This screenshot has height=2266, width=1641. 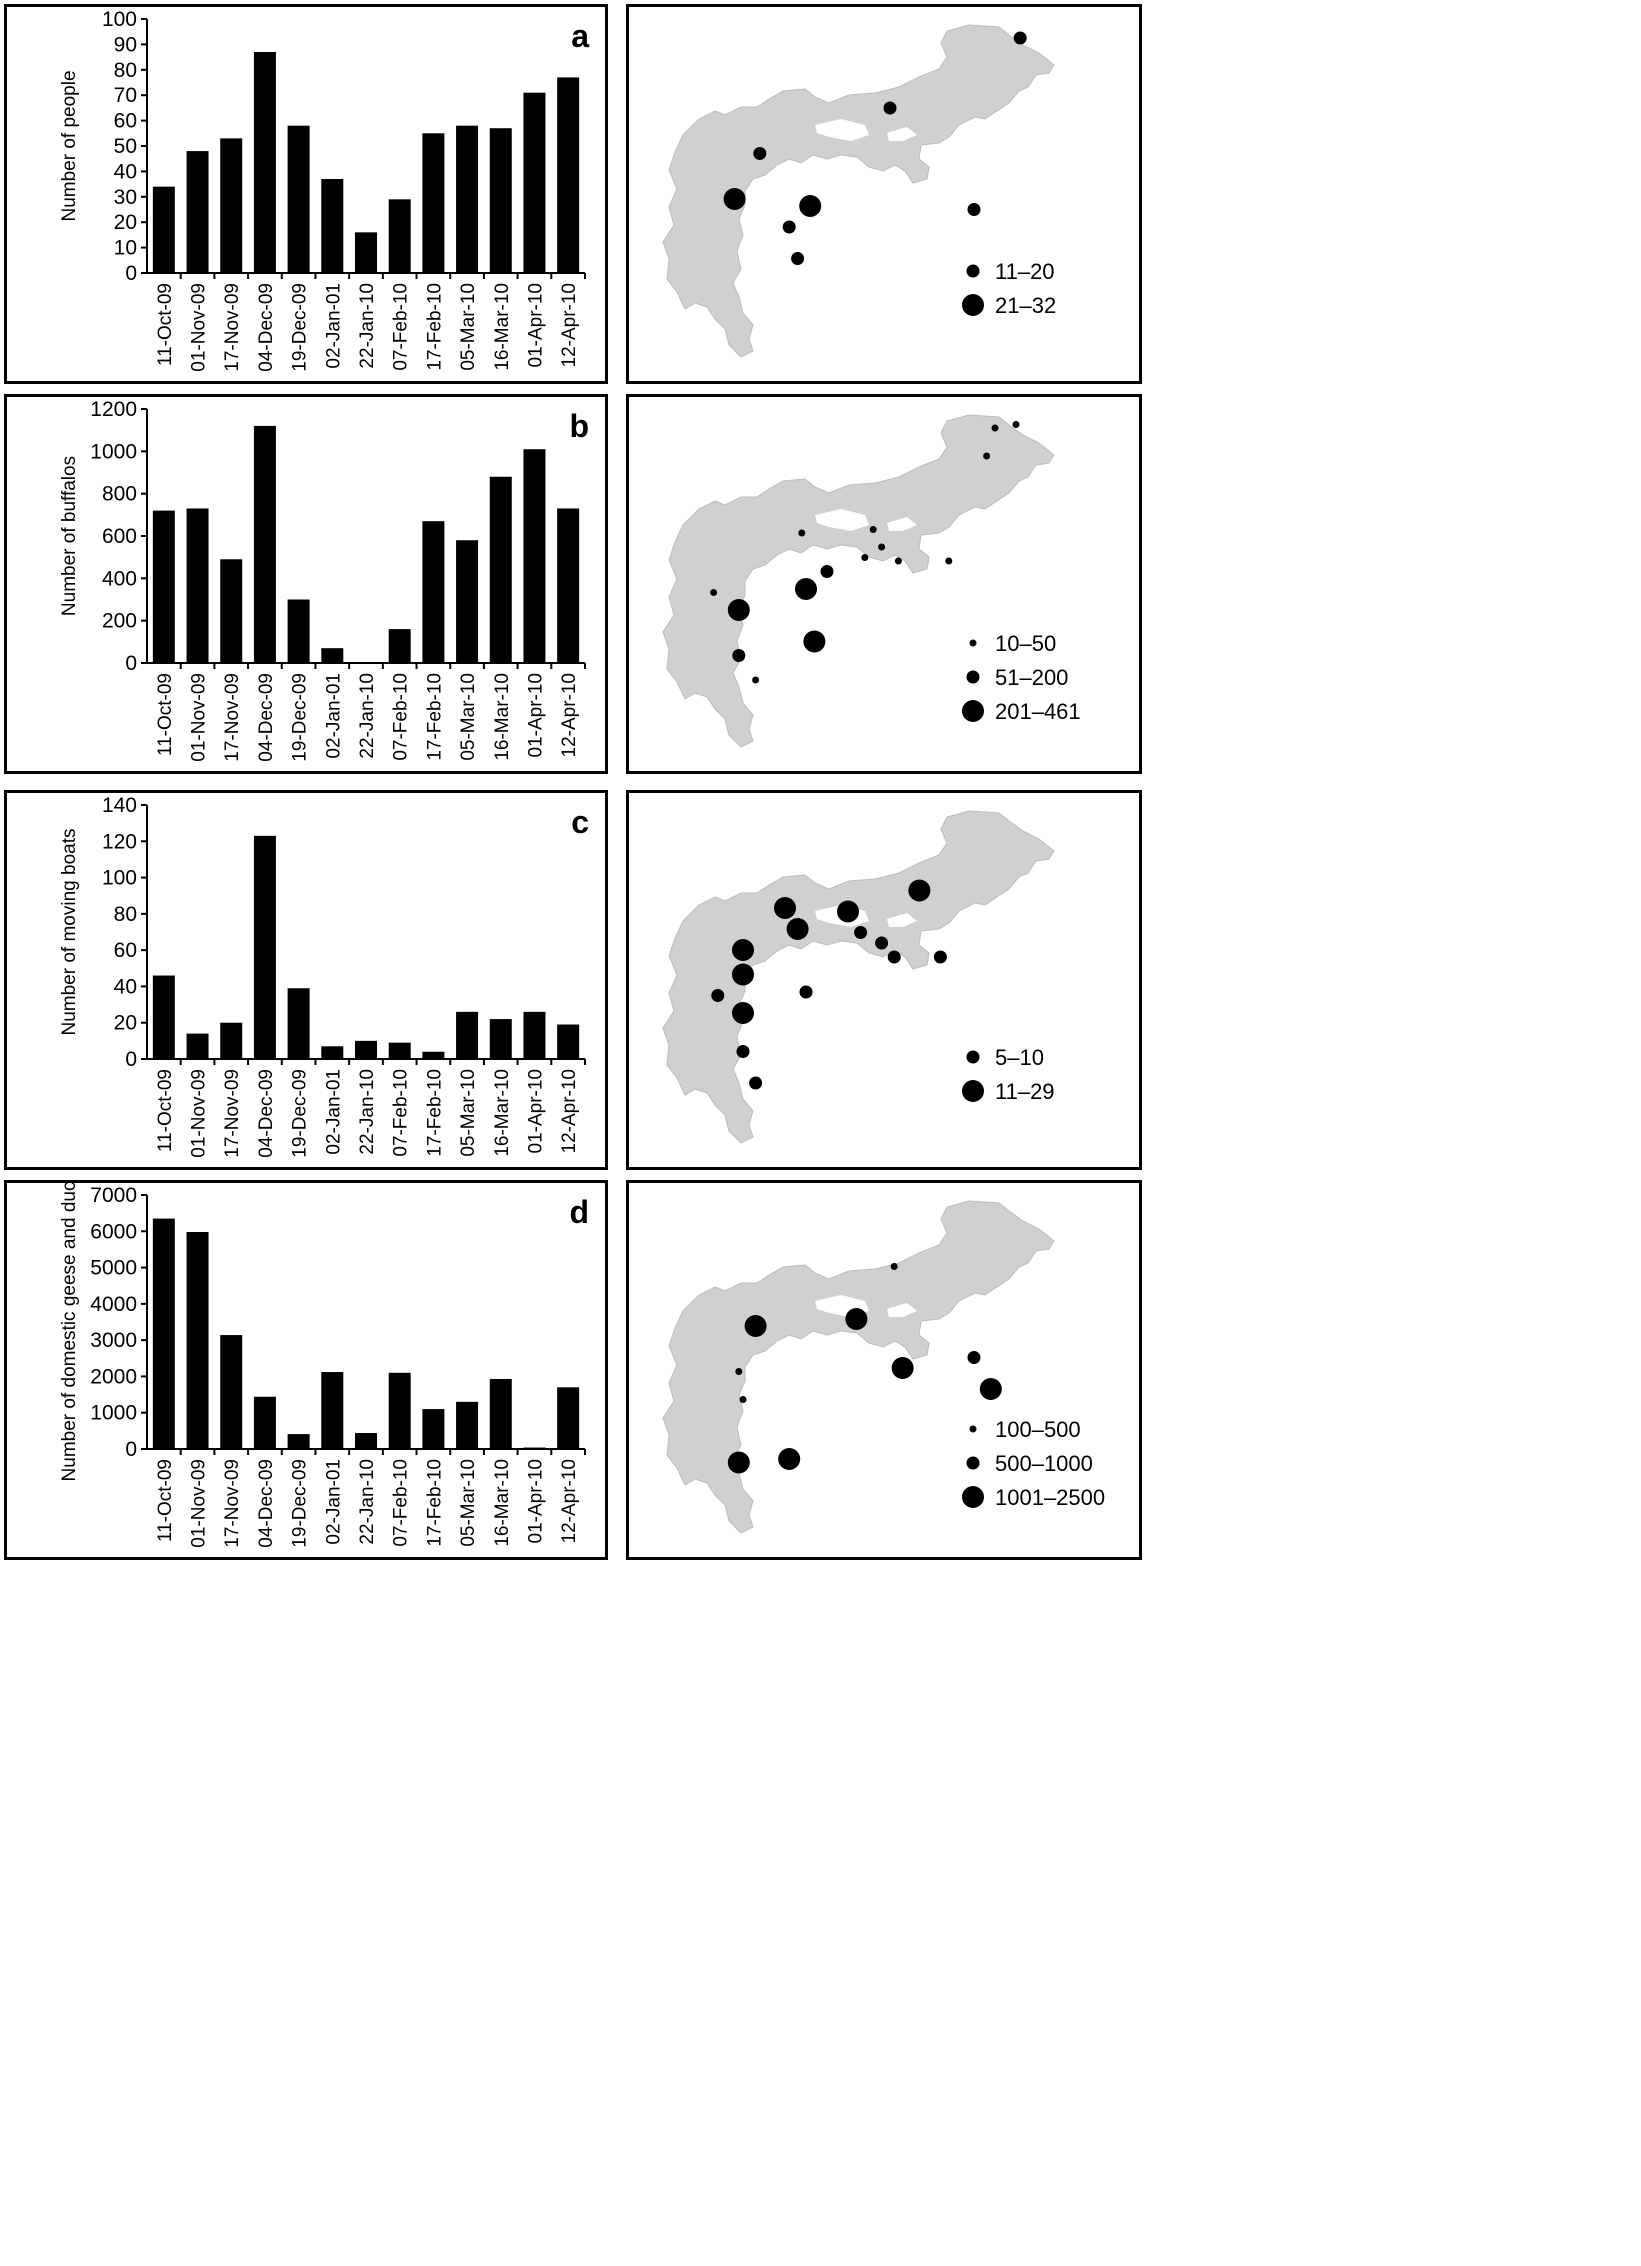 I want to click on legend-label: 10–50, so click(x=1025, y=643).